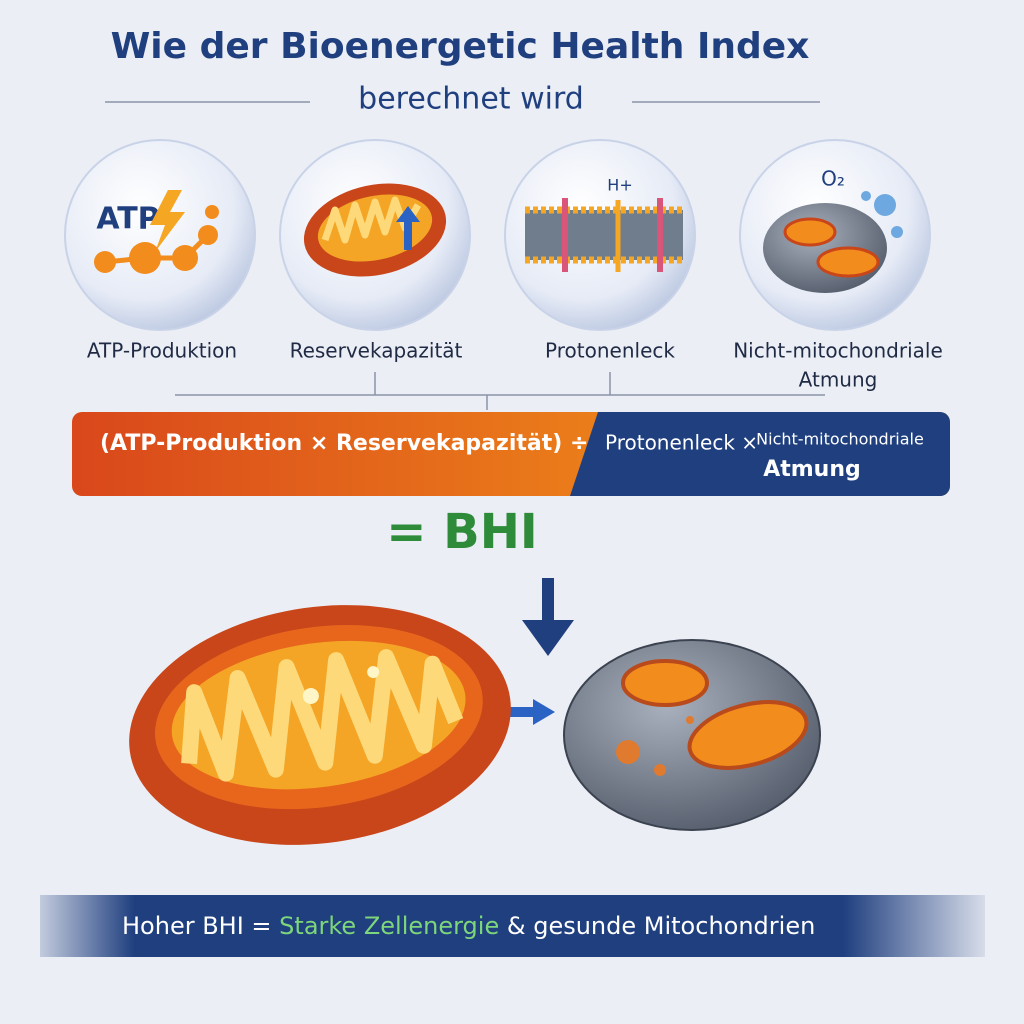  I want to click on formula-bar, so click(511, 454).